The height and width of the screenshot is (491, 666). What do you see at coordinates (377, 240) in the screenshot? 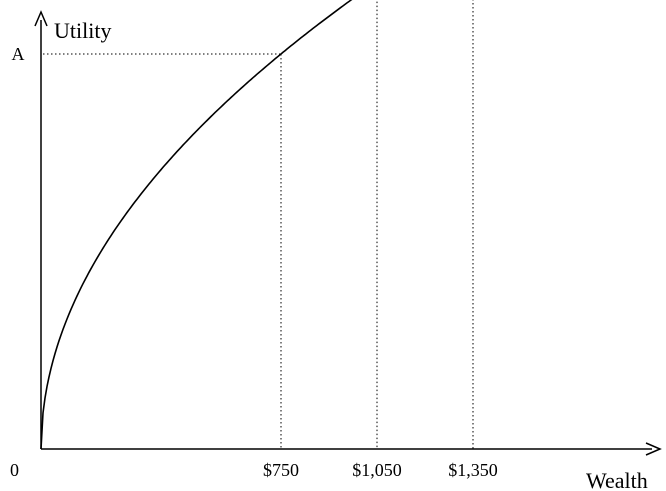
I see `level-b-group: B $1,050` at bounding box center [377, 240].